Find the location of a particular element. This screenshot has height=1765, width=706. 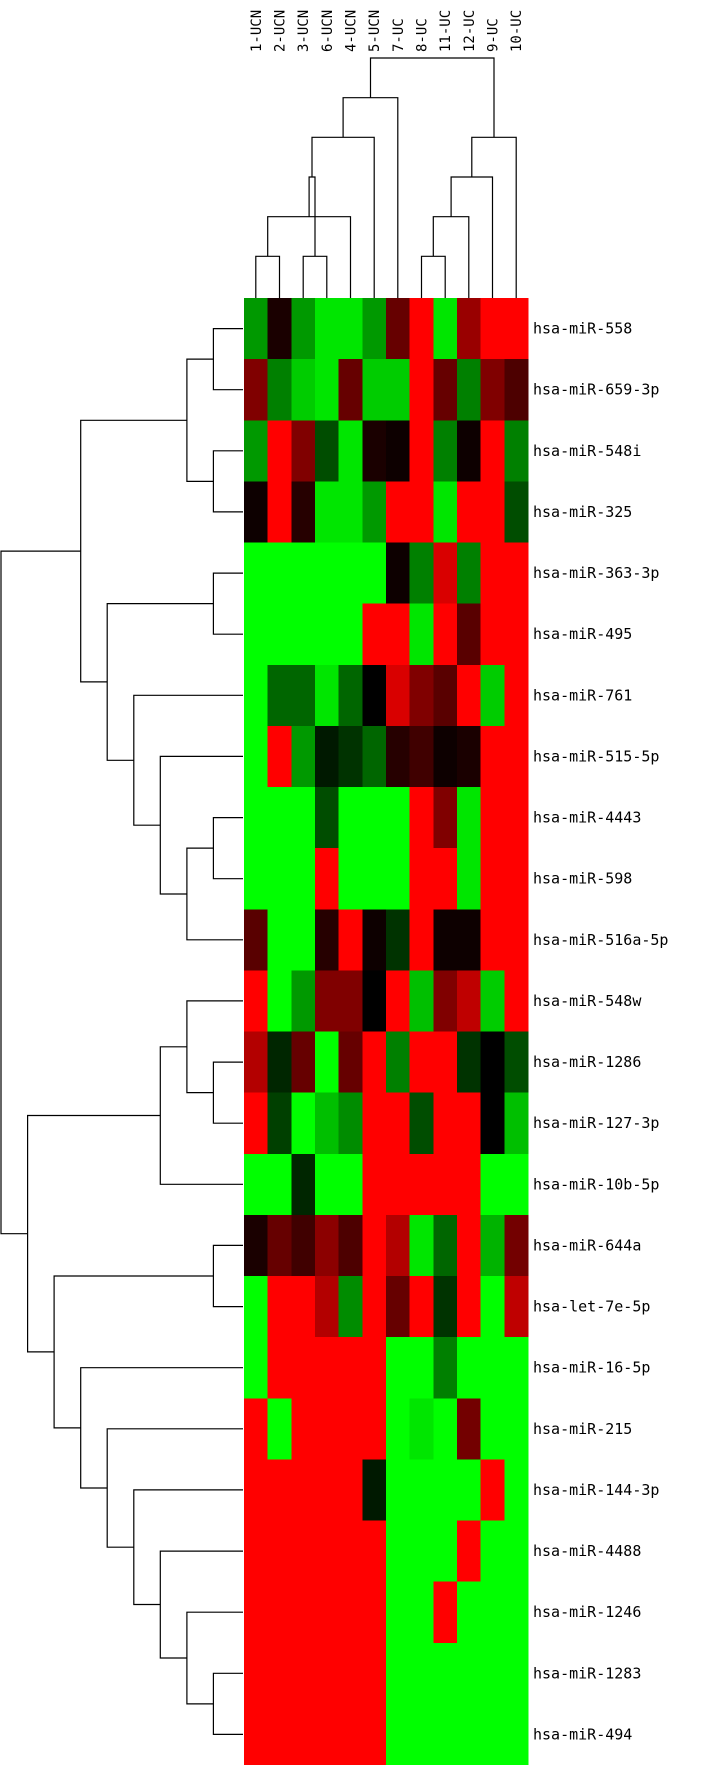

column-label: 4-UCN is located at coordinates (352, 31).